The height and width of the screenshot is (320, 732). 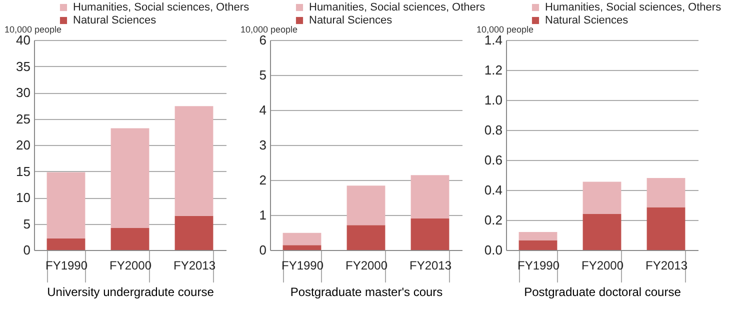 What do you see at coordinates (493, 40) in the screenshot?
I see `y-tick-label: 1.4` at bounding box center [493, 40].